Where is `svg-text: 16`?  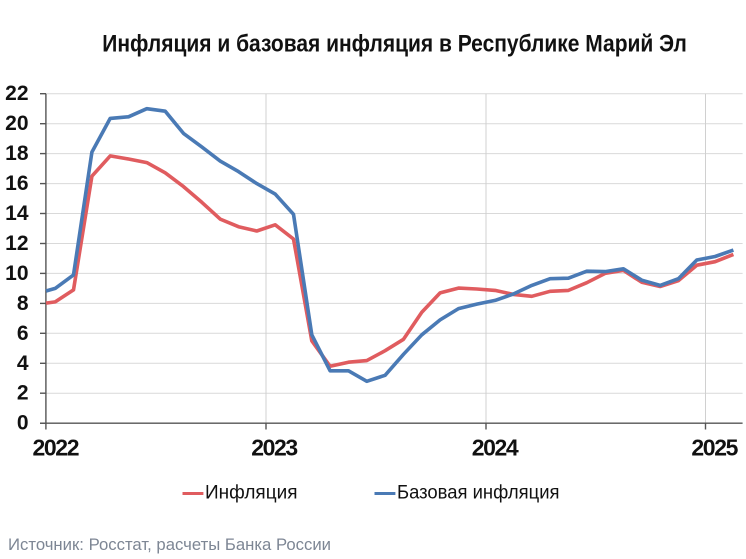
svg-text: 16 is located at coordinates (16, 183).